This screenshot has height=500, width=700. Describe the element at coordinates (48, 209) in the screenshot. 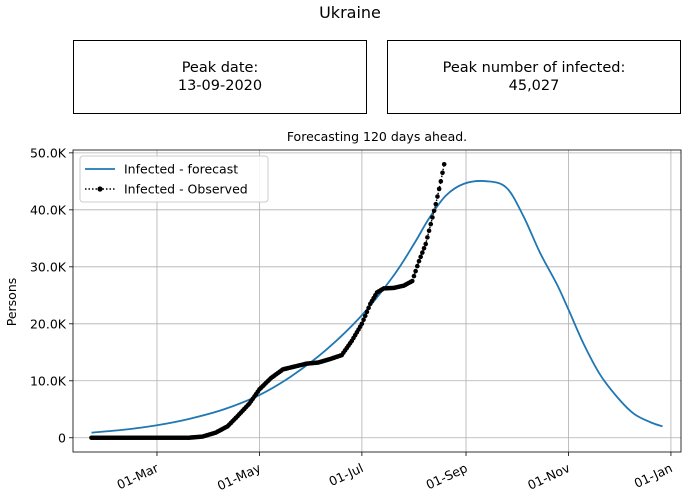

I see `y-tick-label: 40.0K` at that location.